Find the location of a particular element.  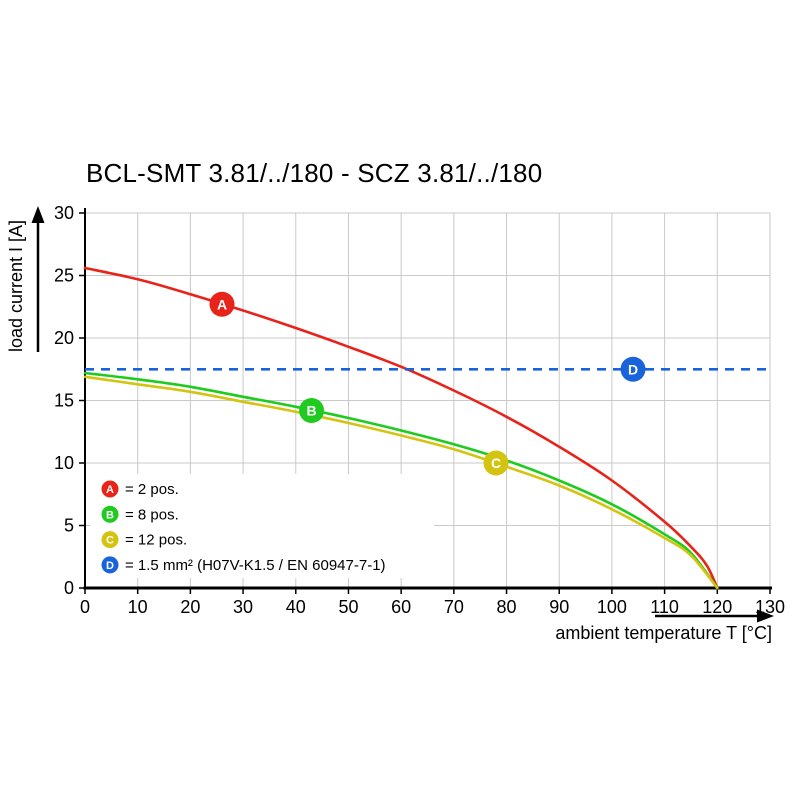

y-tick-label: 20 is located at coordinates (64, 338).